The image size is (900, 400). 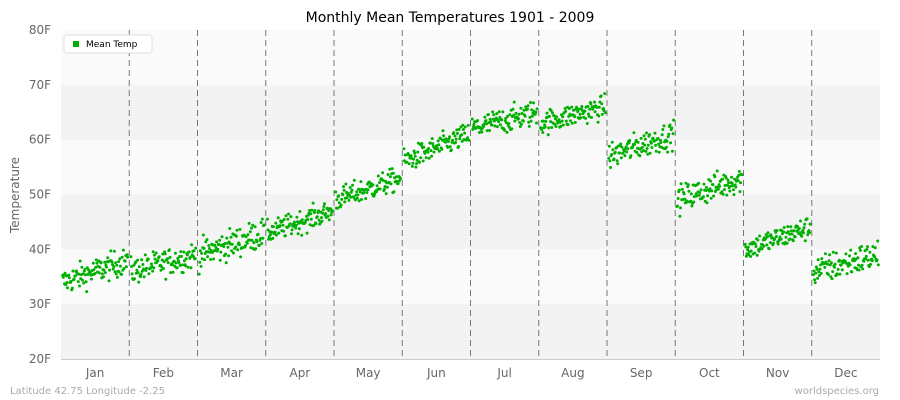 I want to click on x-tick-label: Mar, so click(x=231, y=373).